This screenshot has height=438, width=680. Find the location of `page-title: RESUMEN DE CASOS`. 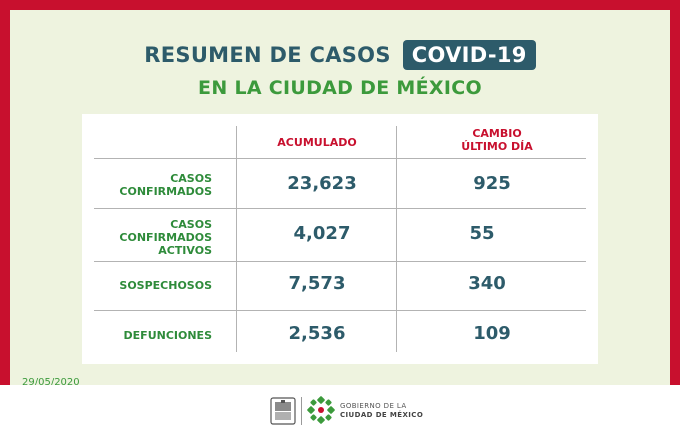

page-title: RESUMEN DE CASOS is located at coordinates (267, 55).